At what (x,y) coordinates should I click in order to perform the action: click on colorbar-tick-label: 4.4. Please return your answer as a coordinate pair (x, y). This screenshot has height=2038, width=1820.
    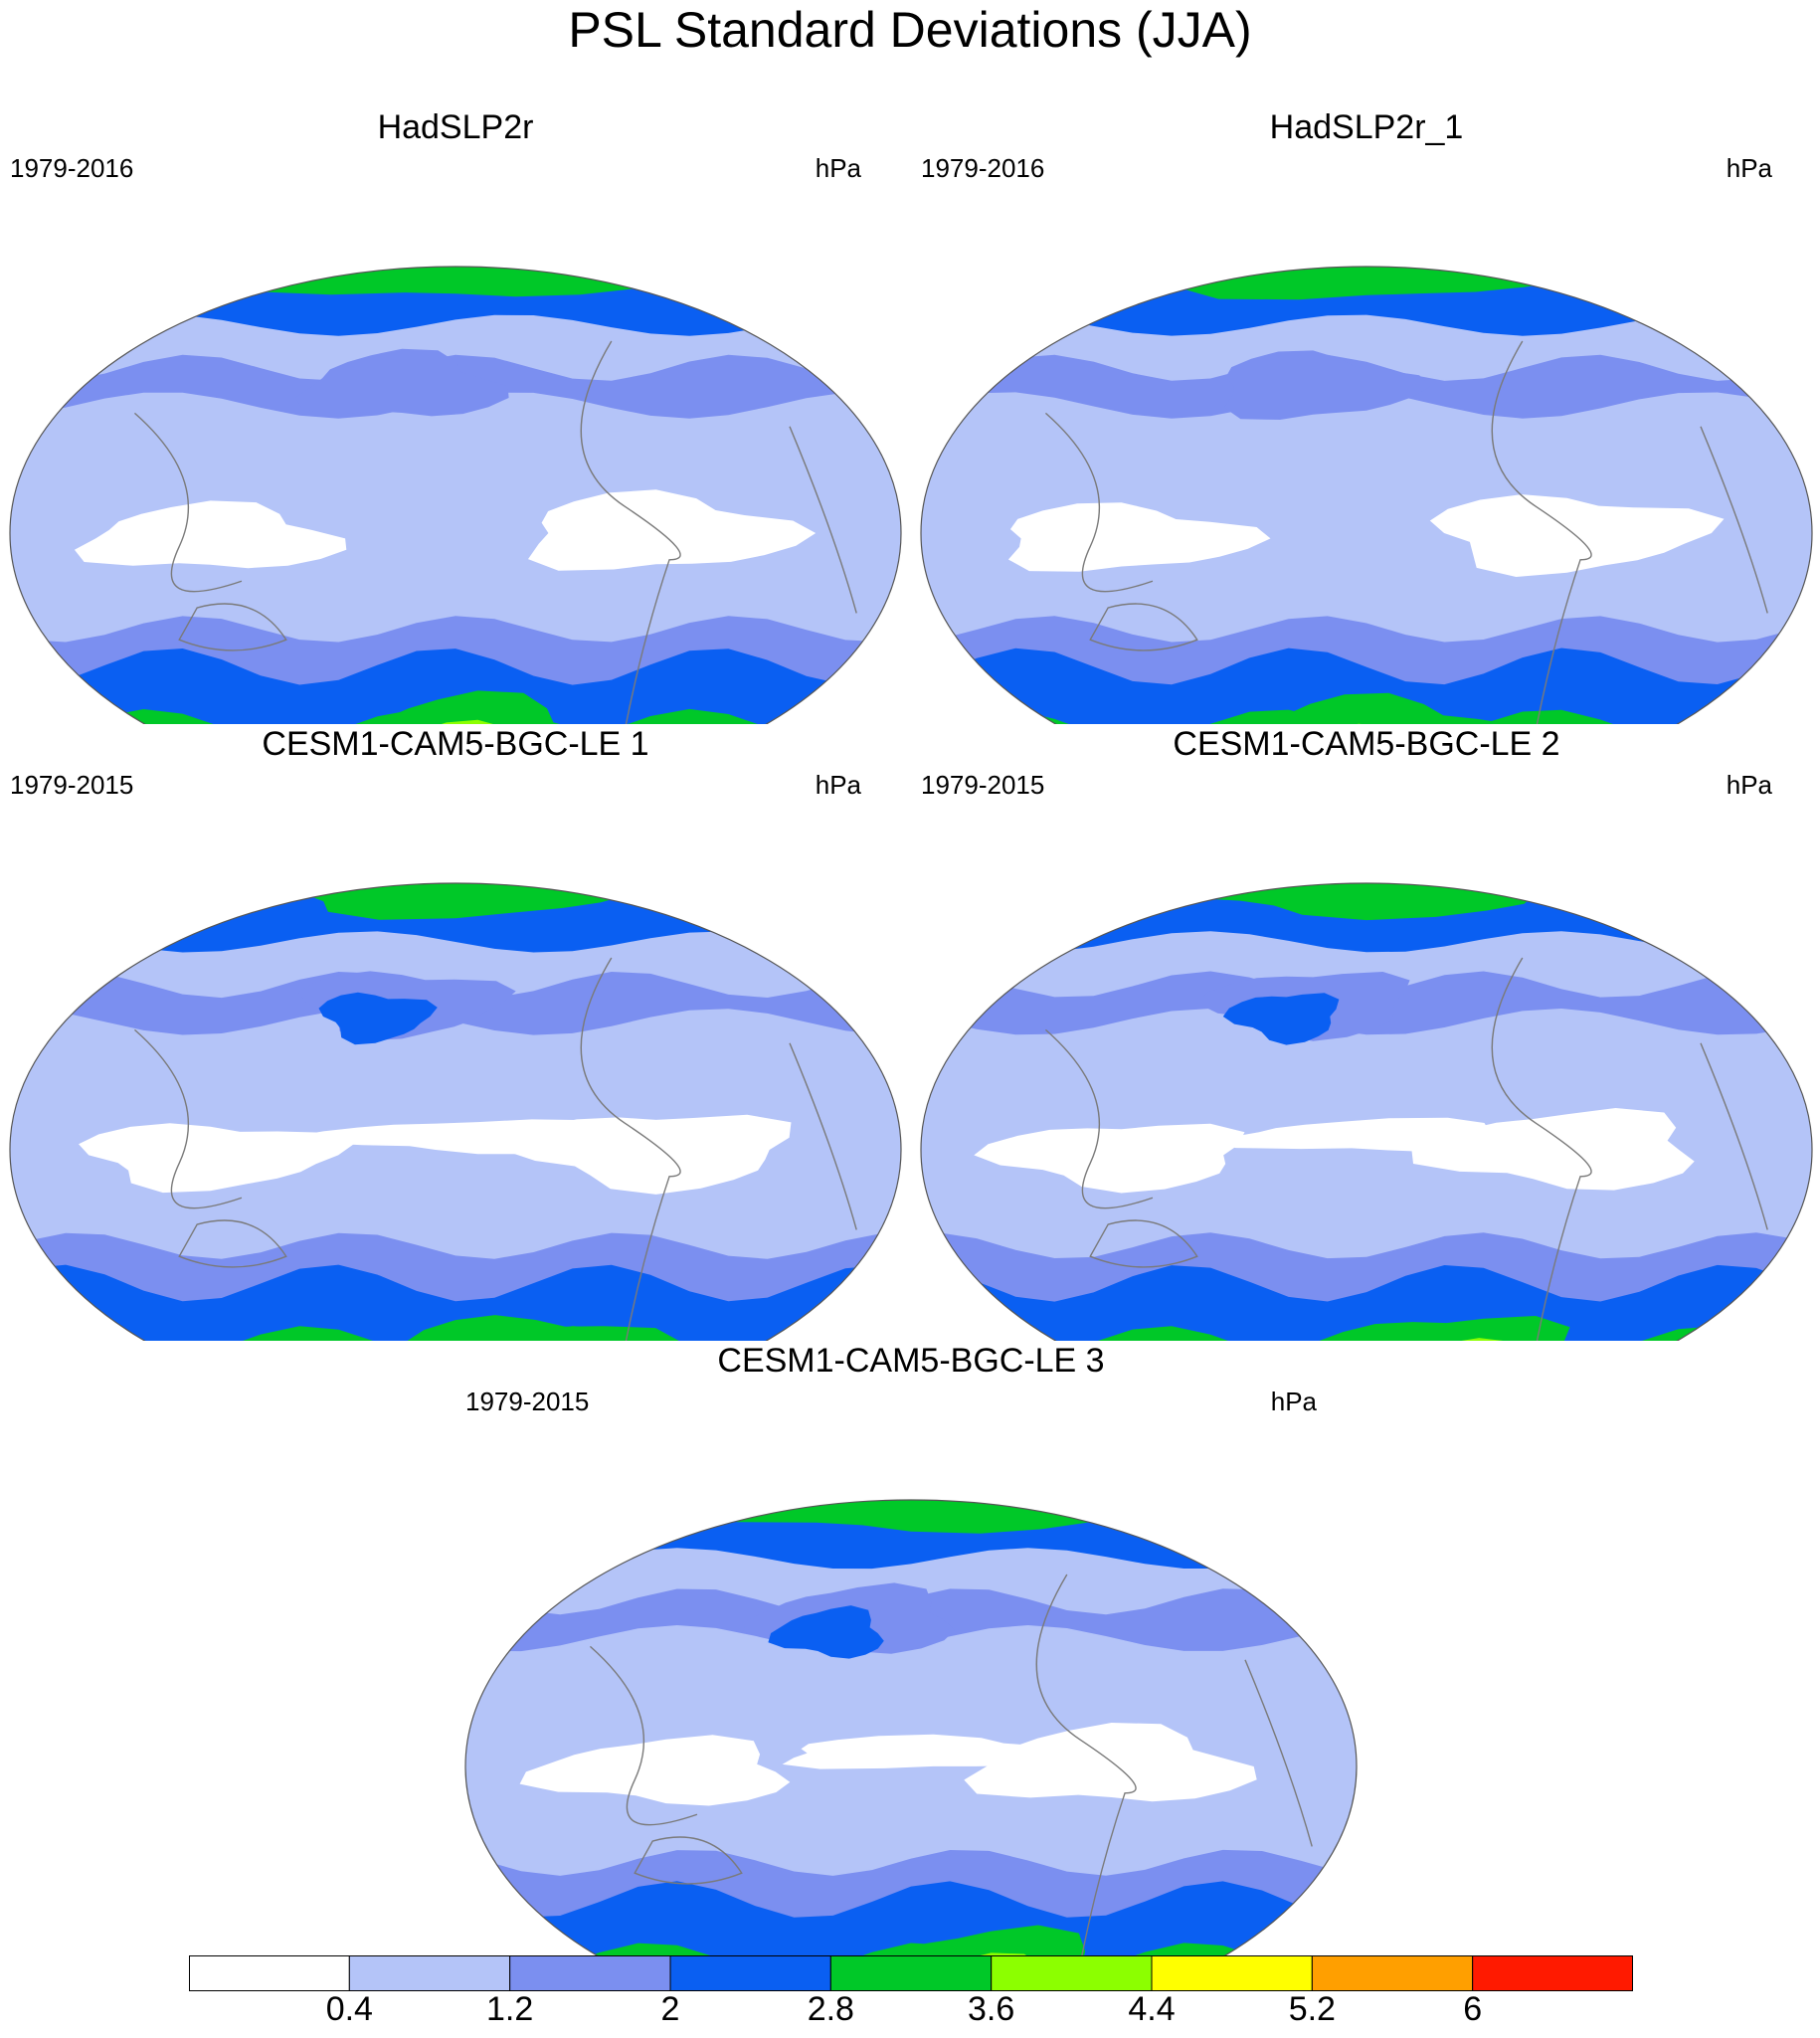
    Looking at the image, I should click on (1152, 2009).